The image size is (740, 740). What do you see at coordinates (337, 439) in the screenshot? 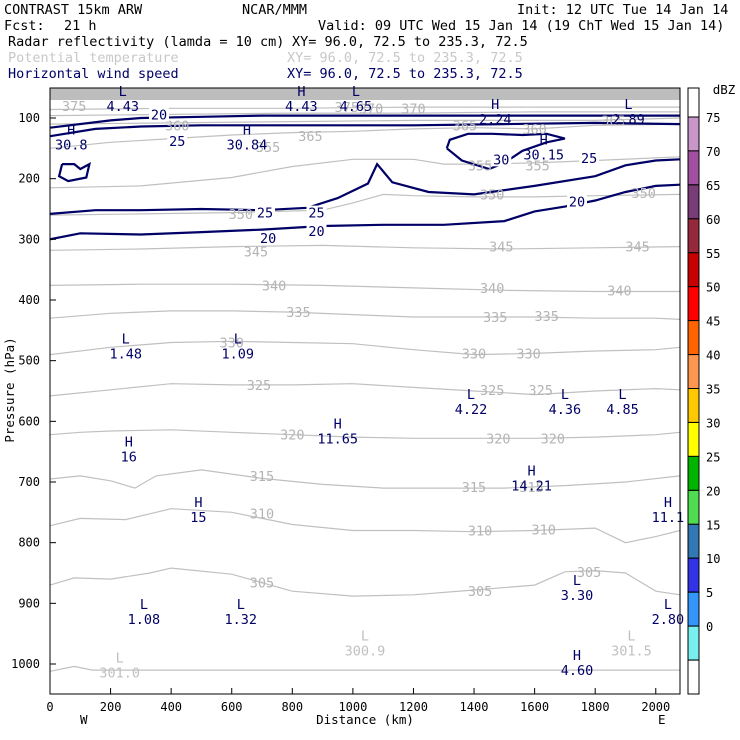
I see `hl-marker-value: 11.65` at bounding box center [337, 439].